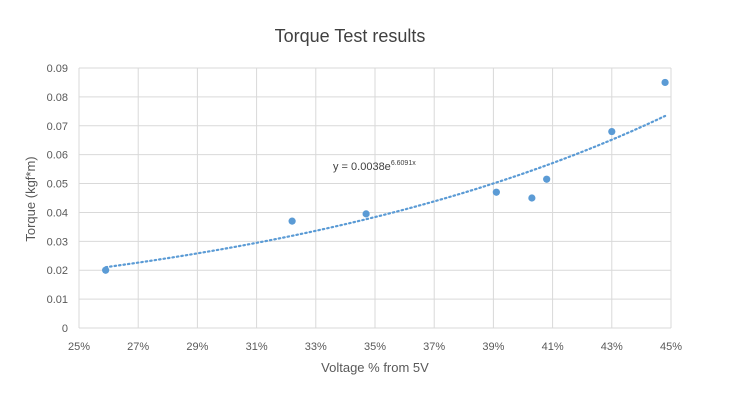 The height and width of the screenshot is (406, 733). I want to click on trendline-equation: y = 0.0038e6.6091x, so click(374, 166).